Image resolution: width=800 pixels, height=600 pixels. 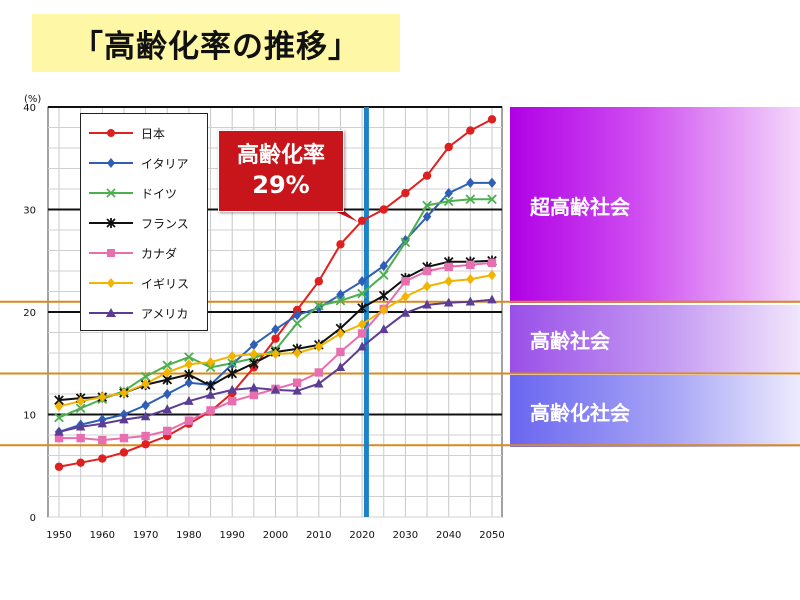 What do you see at coordinates (570, 340) in the screenshot?
I see `band-label-aged: 高齢社会` at bounding box center [570, 340].